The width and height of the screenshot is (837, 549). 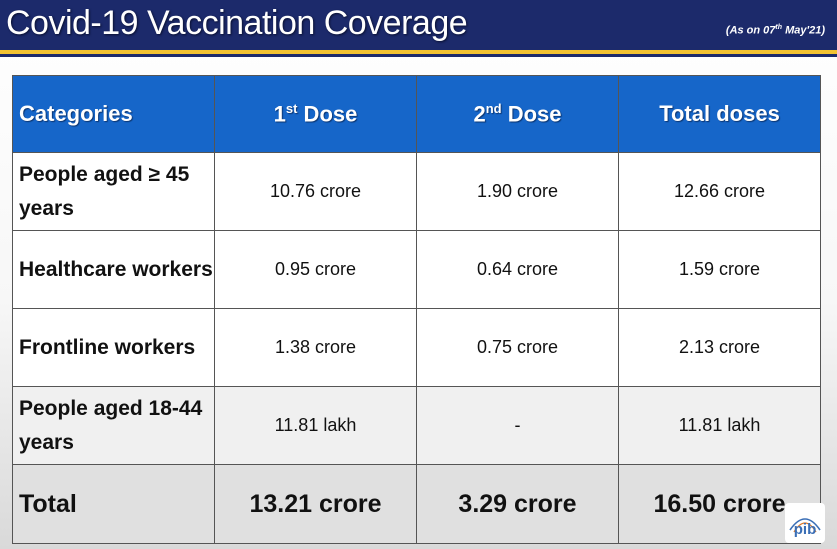 I want to click on second-dose-number: 2, so click(x=479, y=114).